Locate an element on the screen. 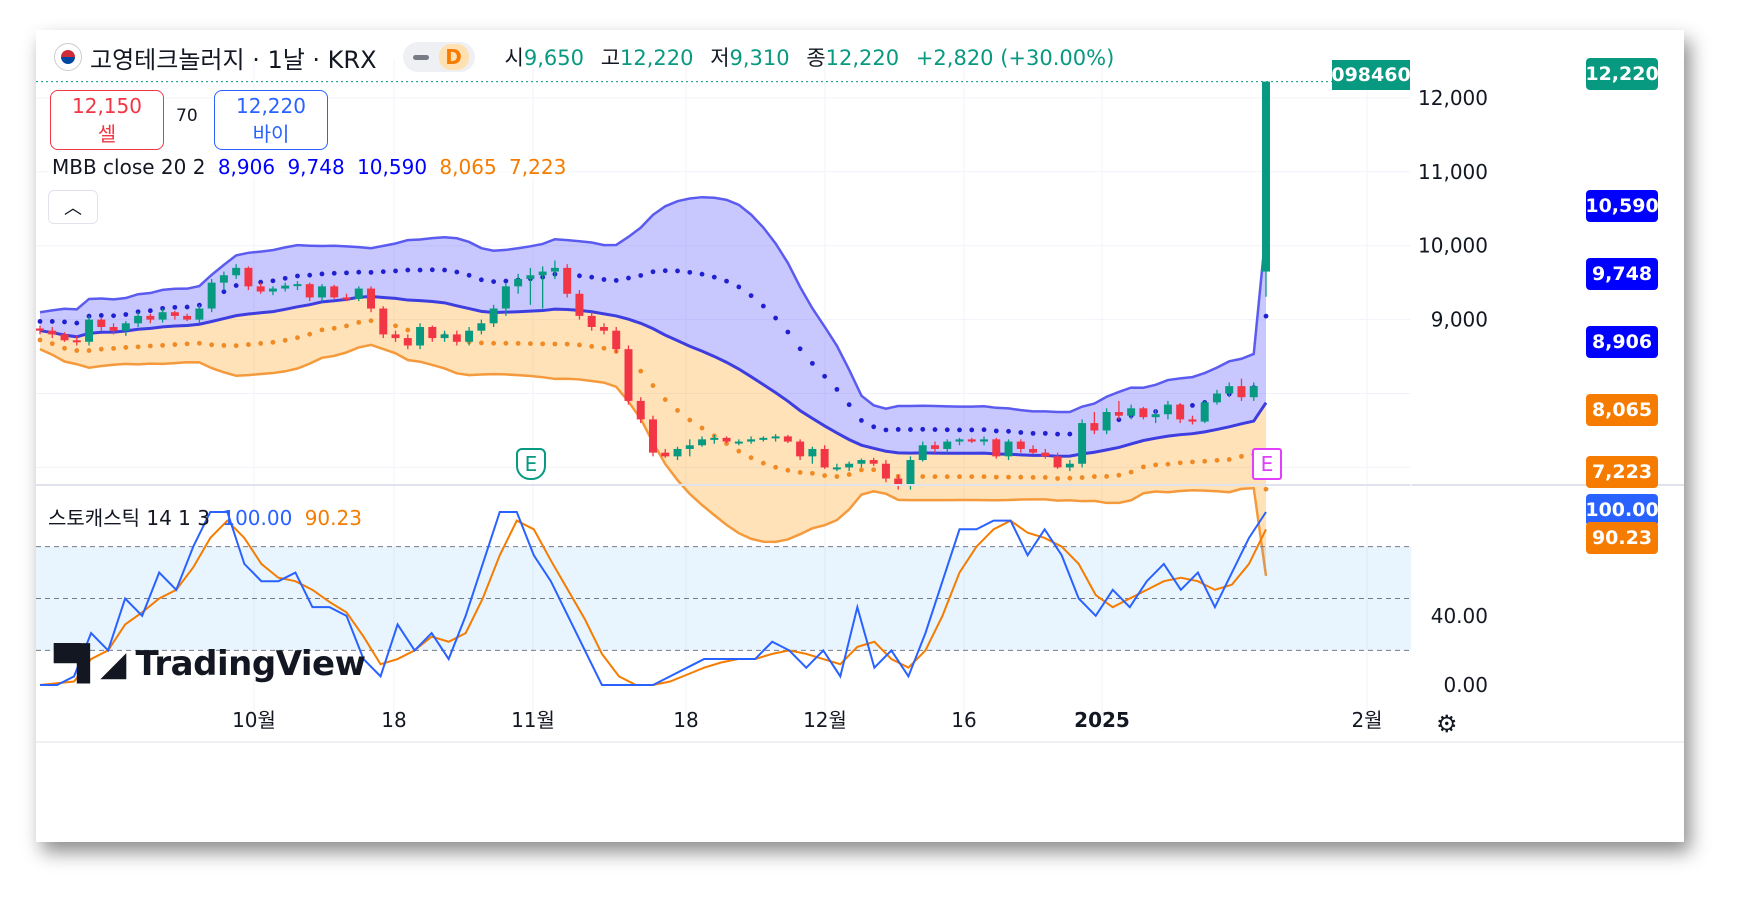  gear-icon: ⚙ is located at coordinates (1447, 724).